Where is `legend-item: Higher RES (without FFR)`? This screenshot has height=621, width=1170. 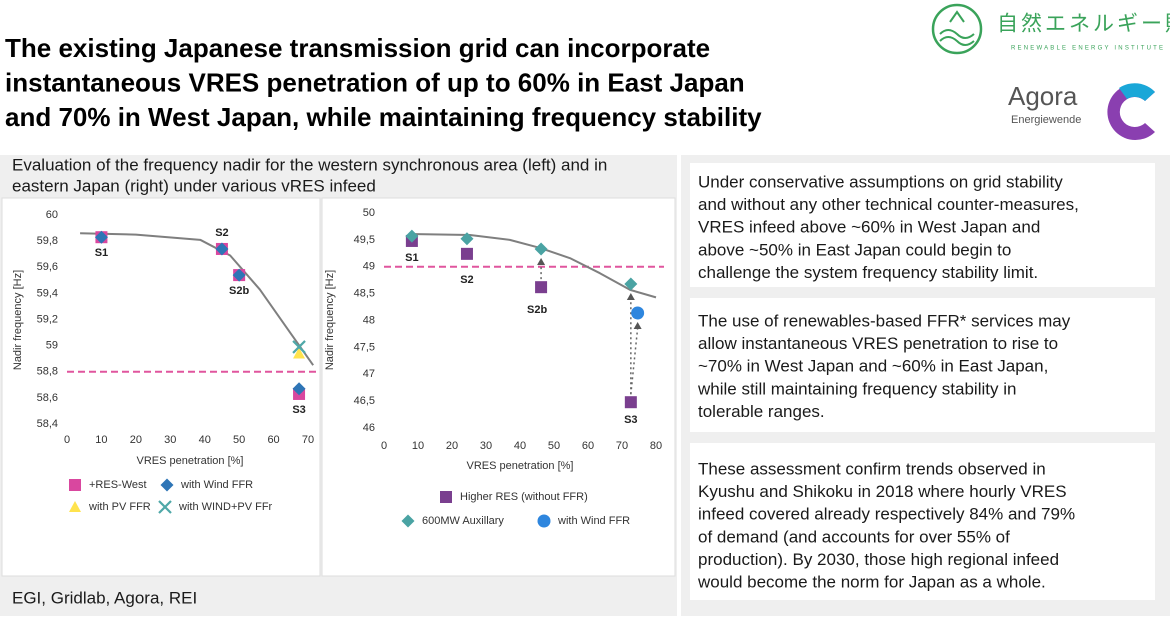
legend-item: Higher RES (without FFR) is located at coordinates (514, 497).